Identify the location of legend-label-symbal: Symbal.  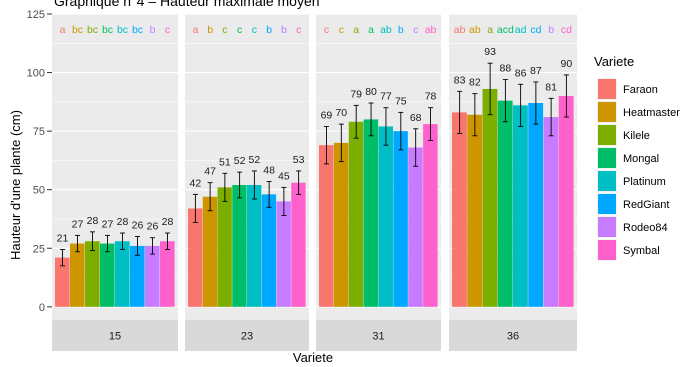
(641, 251).